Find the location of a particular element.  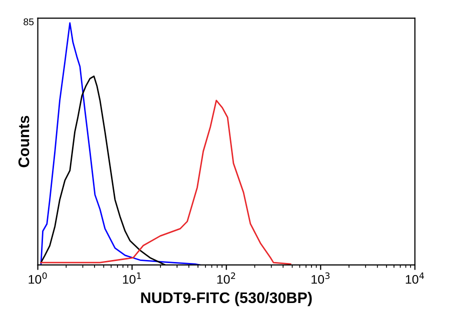

x-tick-label: 10$^{1}$ is located at coordinates (132, 278).